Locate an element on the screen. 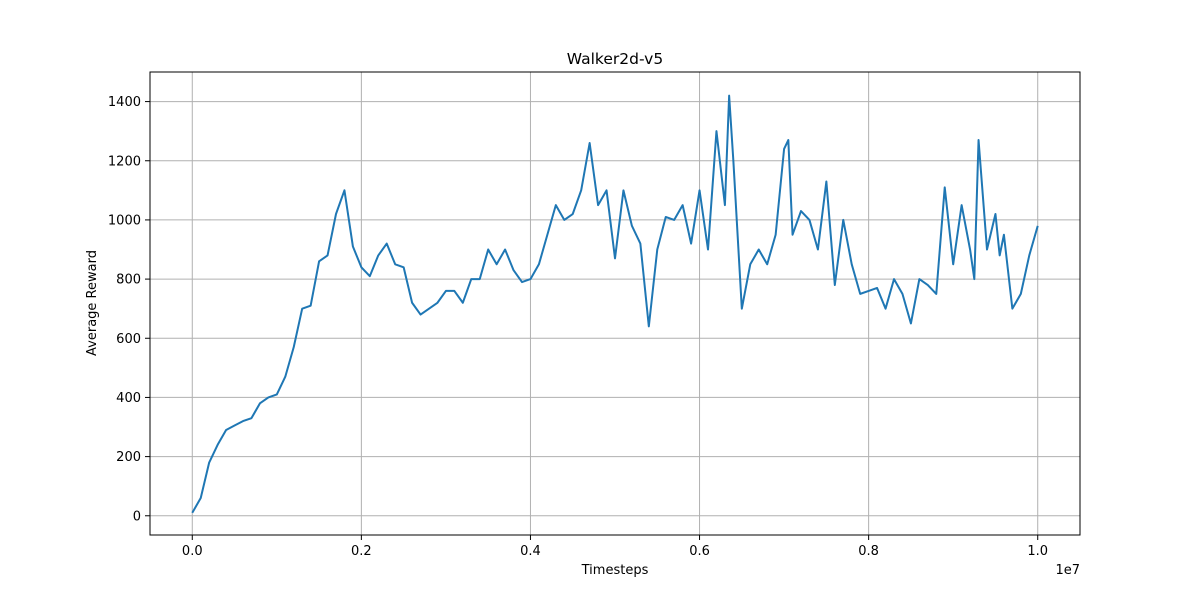  x-tick-label: 0.2 is located at coordinates (361, 551).